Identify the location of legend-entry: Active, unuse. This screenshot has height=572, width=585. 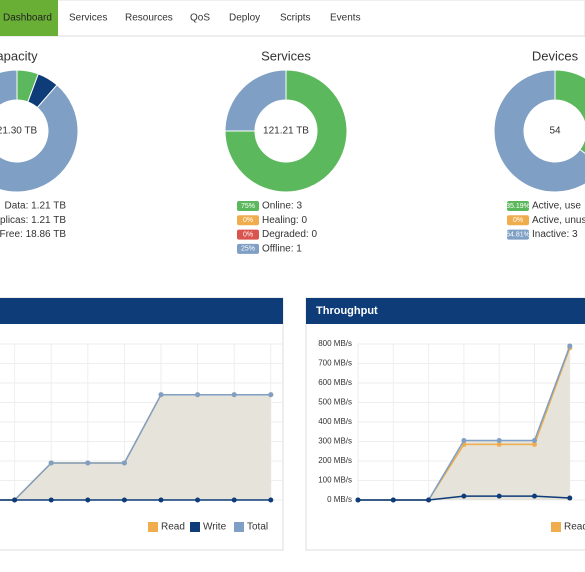
(558, 220).